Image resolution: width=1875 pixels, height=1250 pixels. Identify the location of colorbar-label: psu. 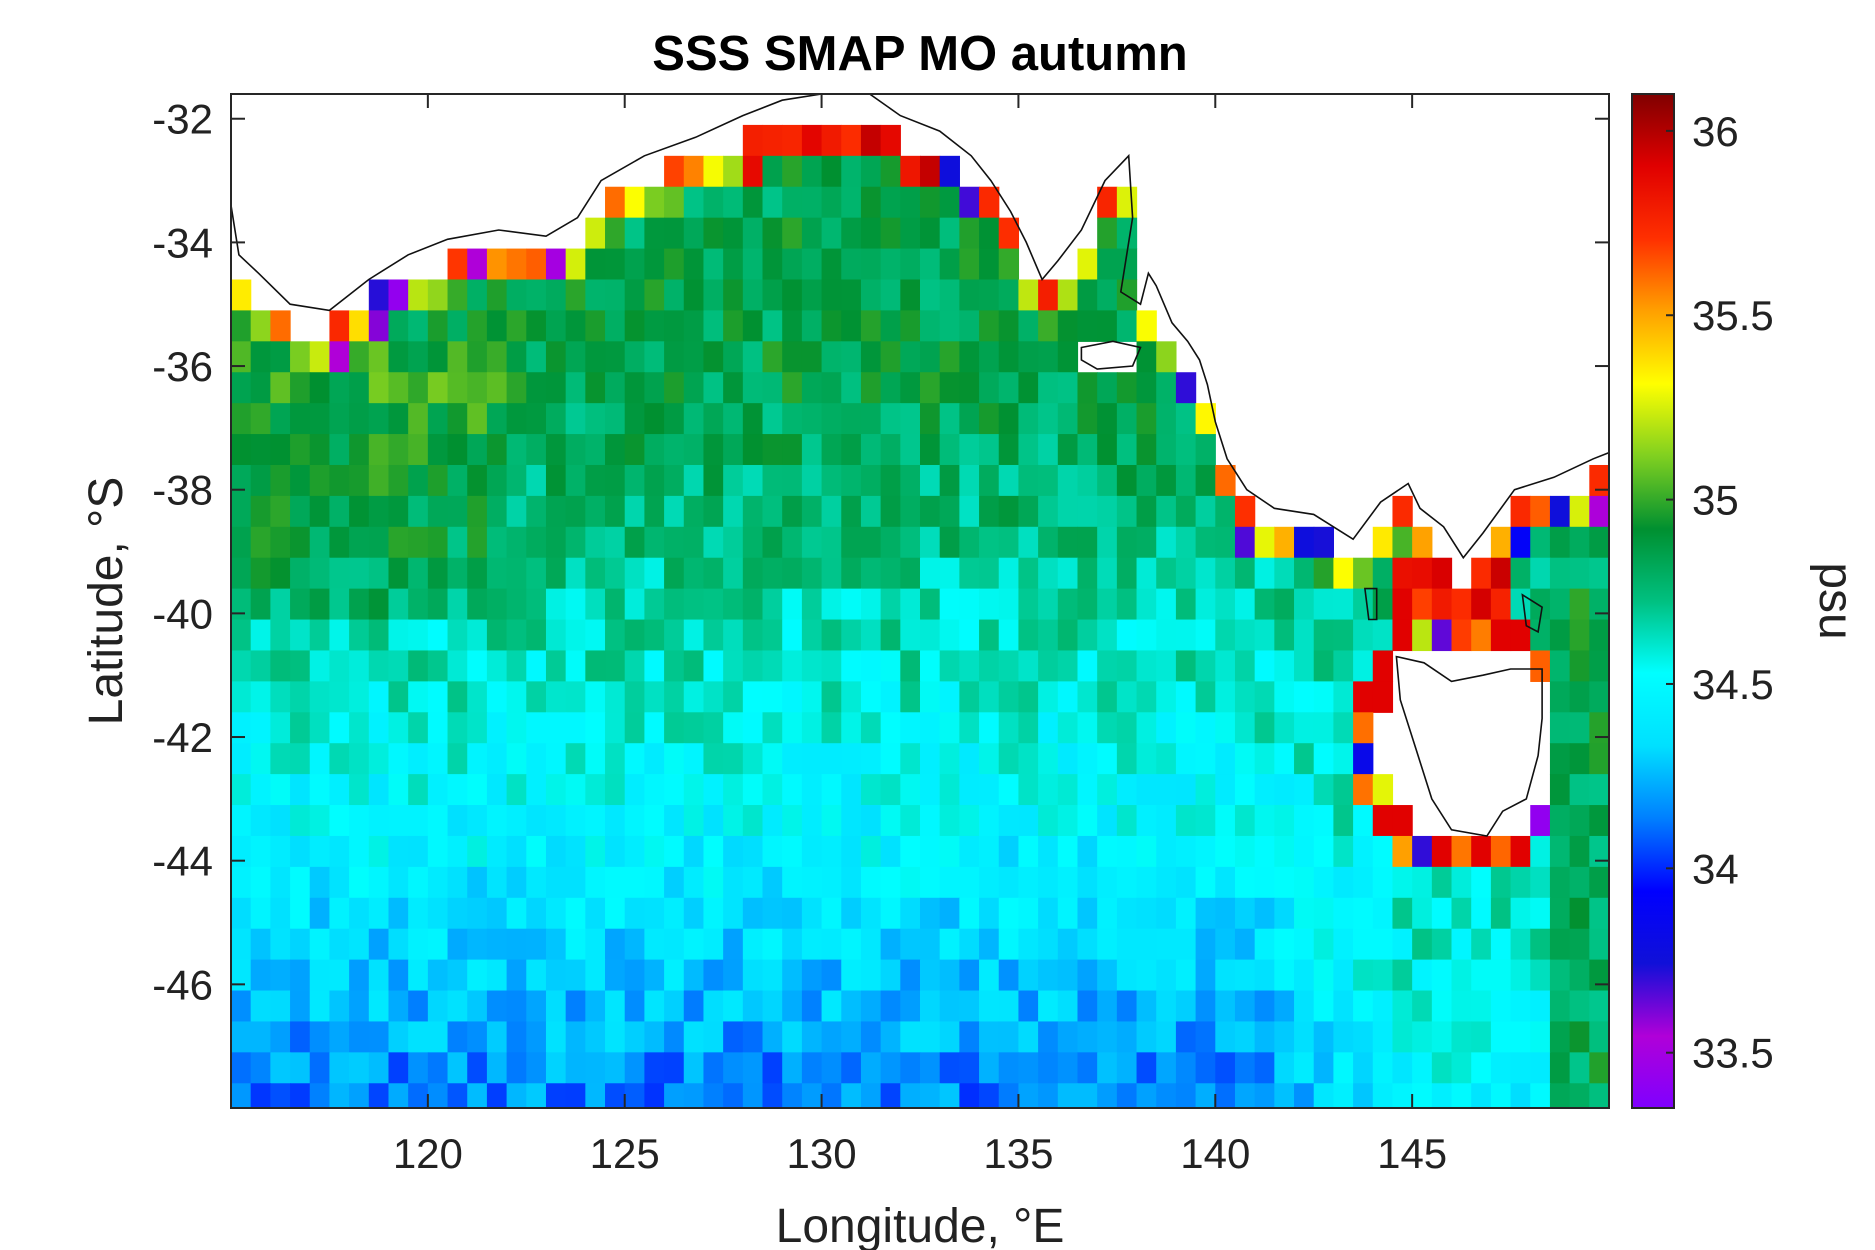
(1835, 600).